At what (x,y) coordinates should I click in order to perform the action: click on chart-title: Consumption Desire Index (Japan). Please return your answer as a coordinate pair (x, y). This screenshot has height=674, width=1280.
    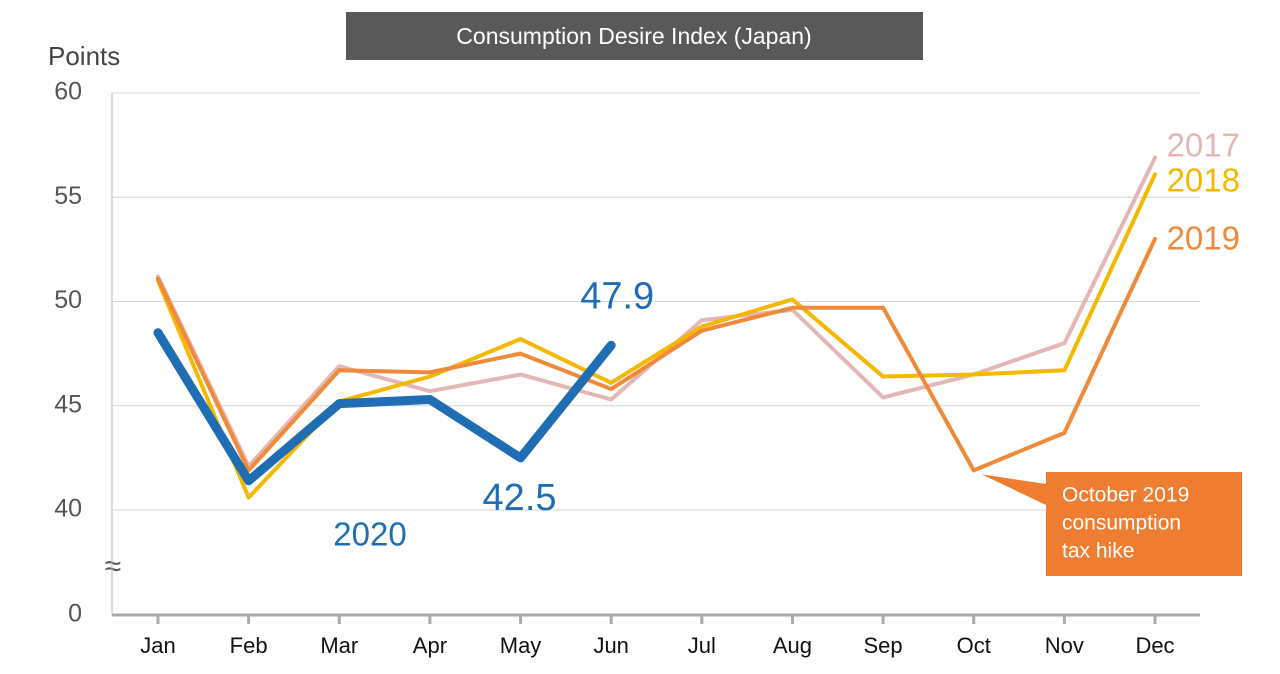
    Looking at the image, I should click on (633, 36).